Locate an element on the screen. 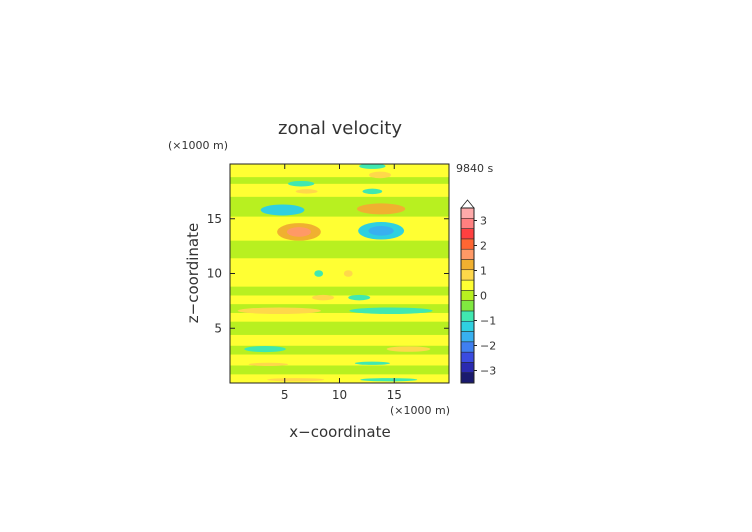 The image size is (752, 532). x-axis-label: x−coordinate is located at coordinates (339, 432).